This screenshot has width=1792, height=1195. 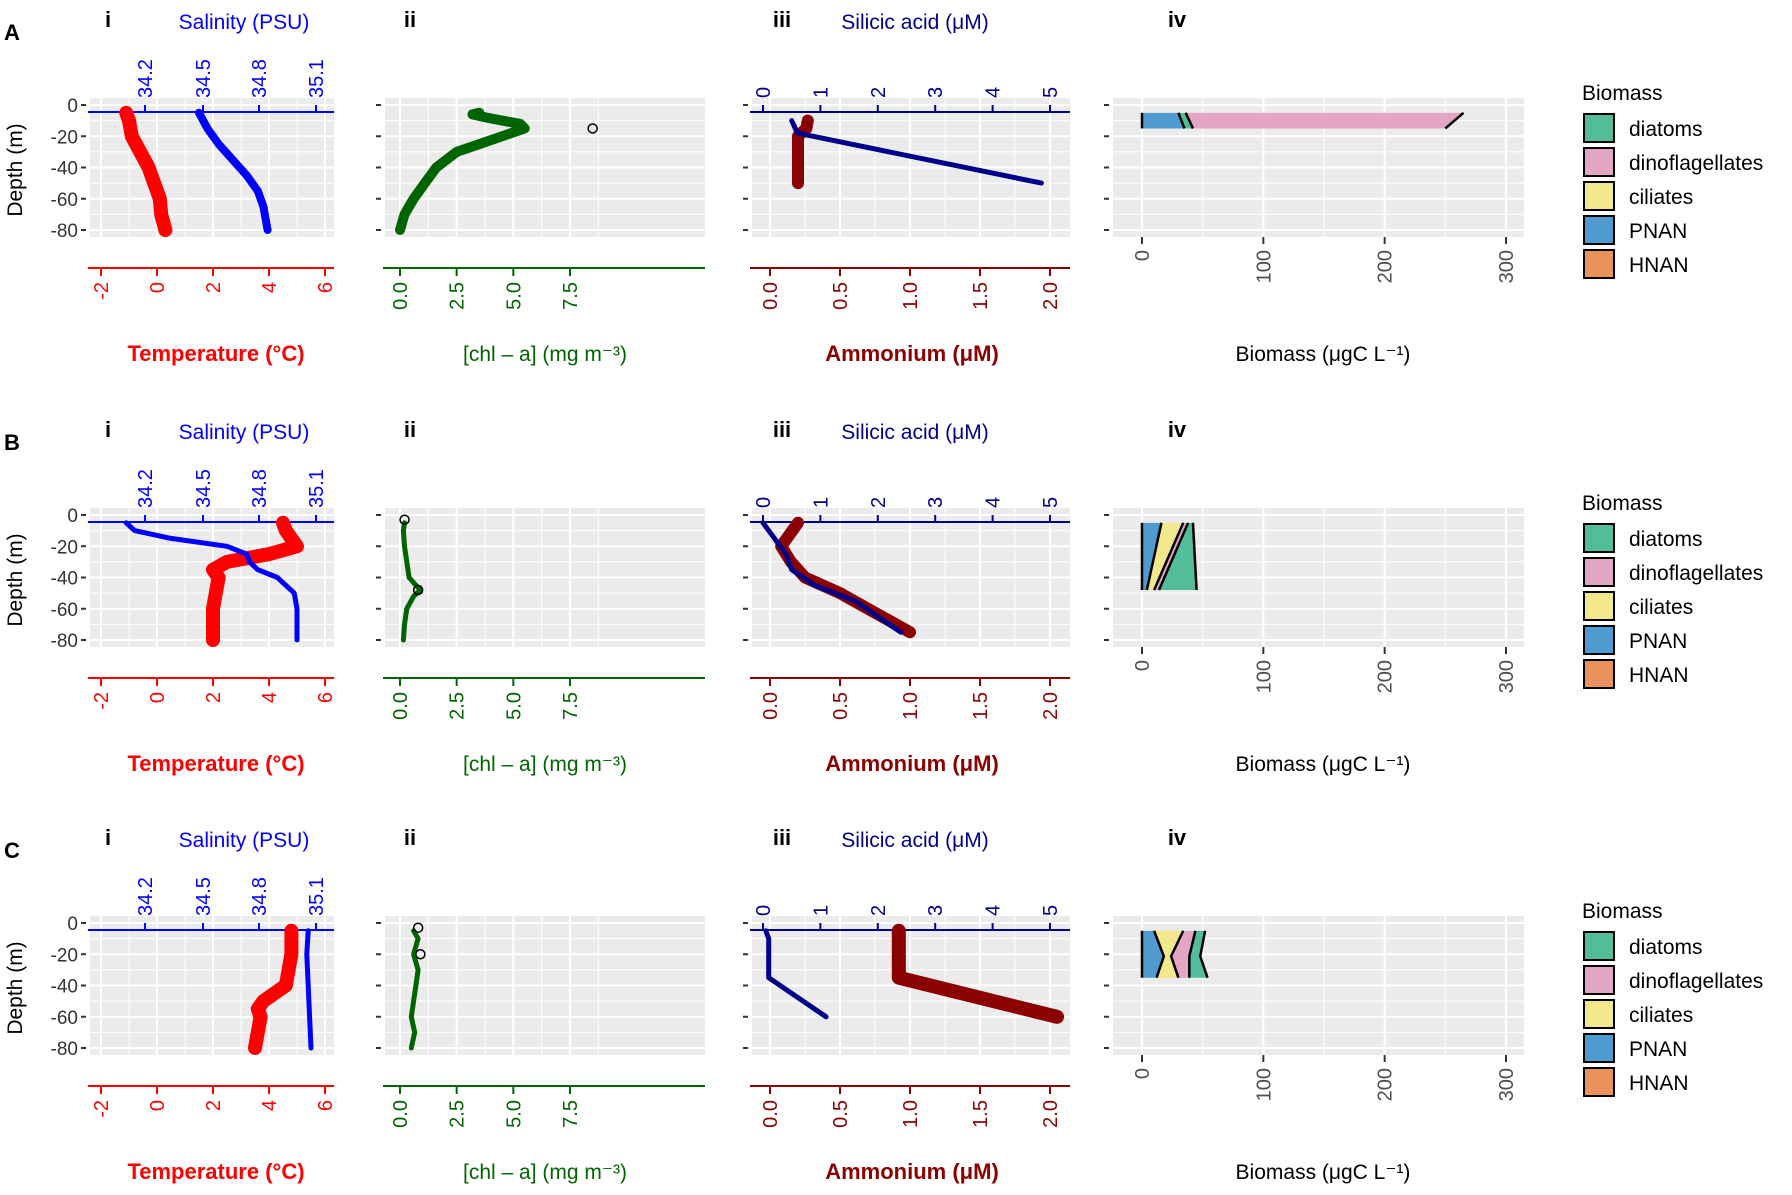 What do you see at coordinates (410, 429) in the screenshot?
I see `panel-label-ii: ii` at bounding box center [410, 429].